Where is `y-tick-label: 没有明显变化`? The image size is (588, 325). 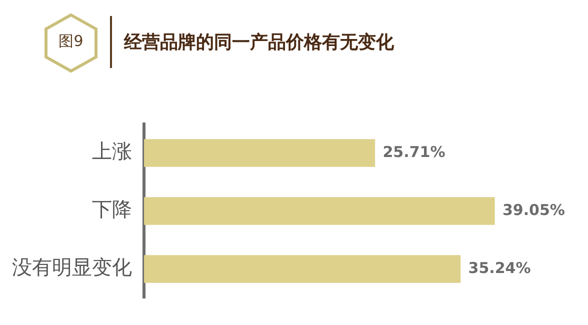 y-tick-label: 没有明显变化 is located at coordinates (72, 267).